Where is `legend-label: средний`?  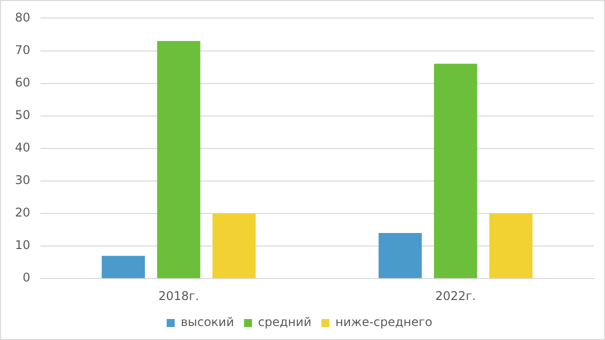
legend-label: средний is located at coordinates (285, 322).